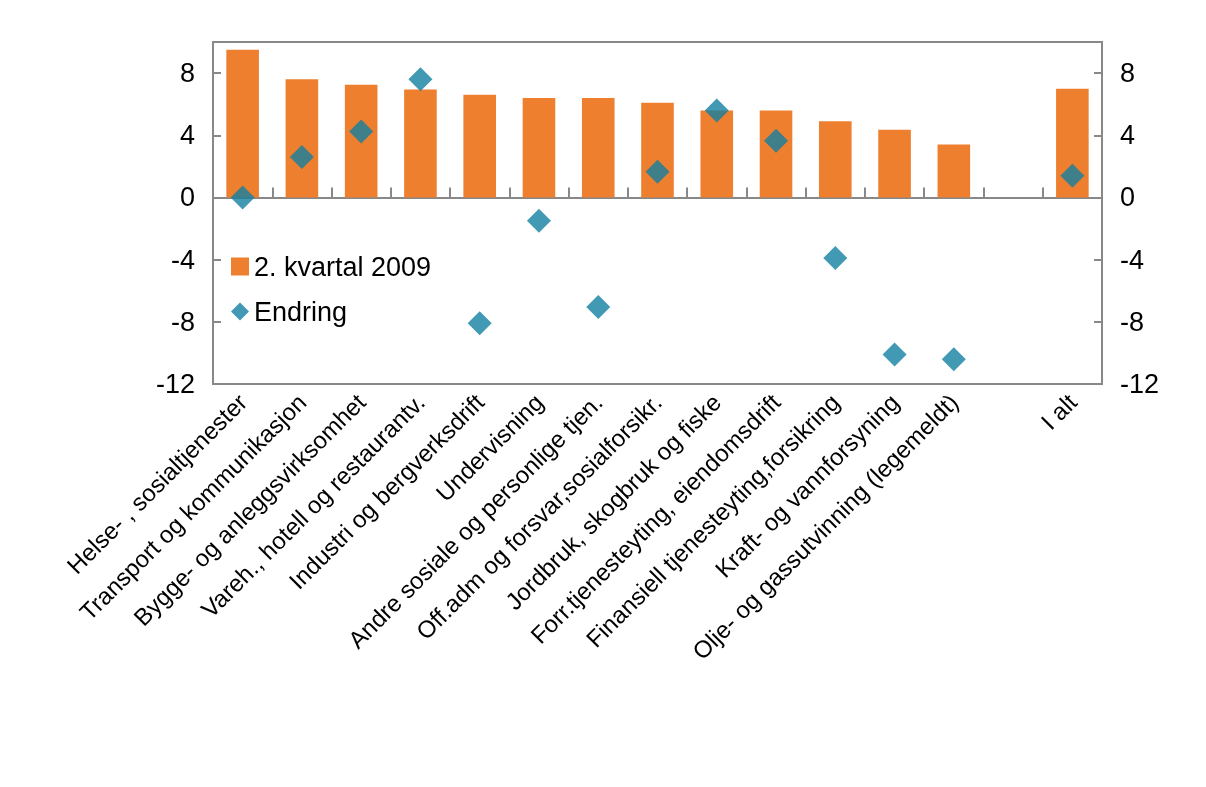 Image resolution: width=1206 pixels, height=787 pixels. I want to click on y-tick-label: 4, so click(187, 135).